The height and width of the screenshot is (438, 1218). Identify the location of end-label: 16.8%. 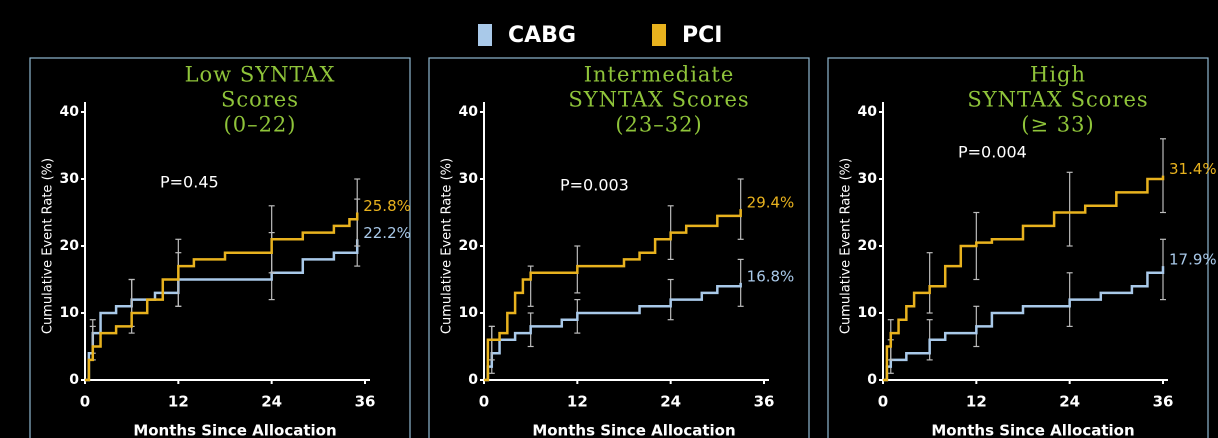
(771, 276).